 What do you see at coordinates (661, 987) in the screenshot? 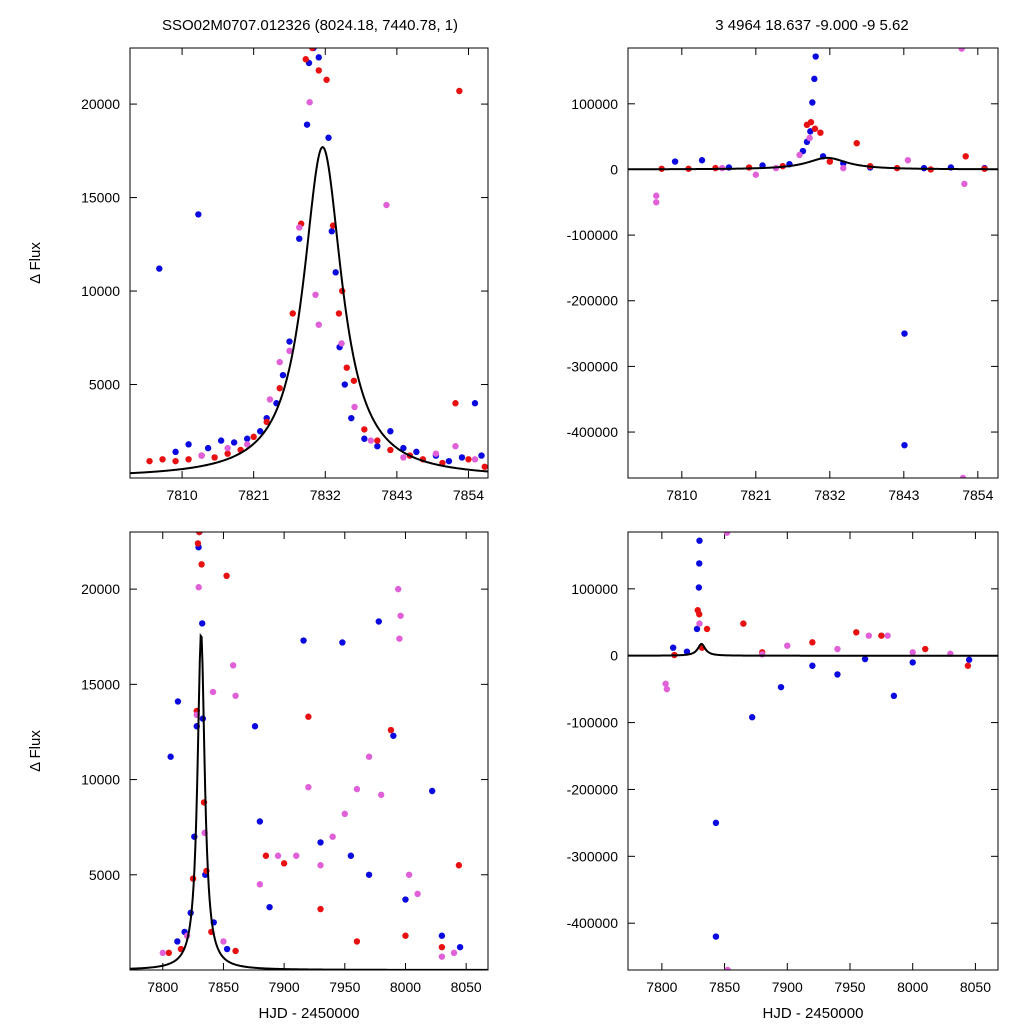
I see `x-tick-label: 7800` at bounding box center [661, 987].